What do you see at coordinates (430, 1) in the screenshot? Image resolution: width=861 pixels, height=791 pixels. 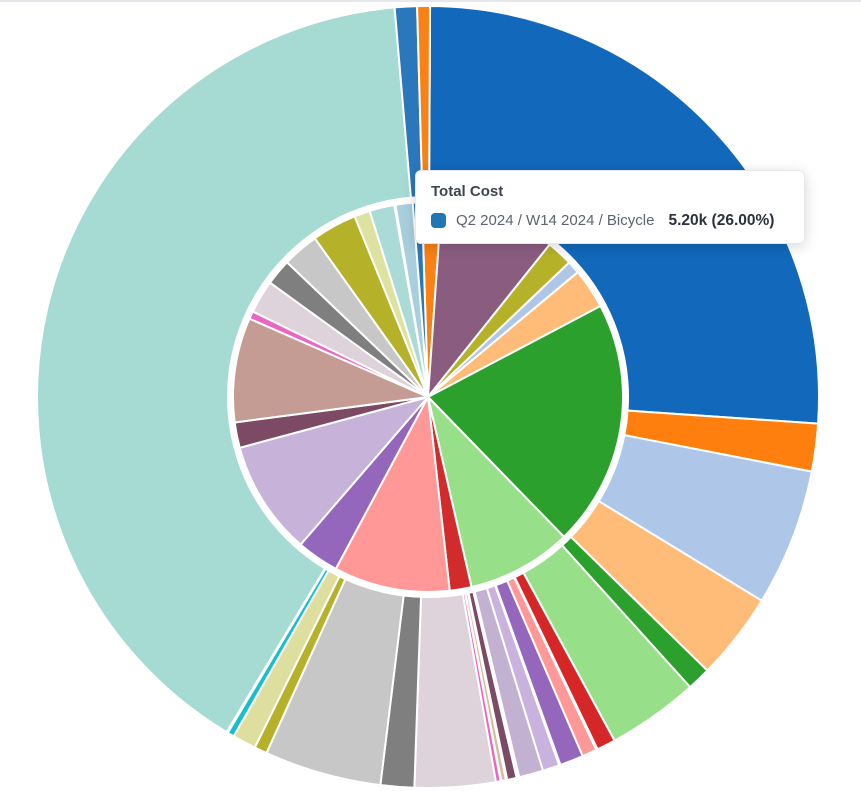 I see `top-edge-line` at bounding box center [430, 1].